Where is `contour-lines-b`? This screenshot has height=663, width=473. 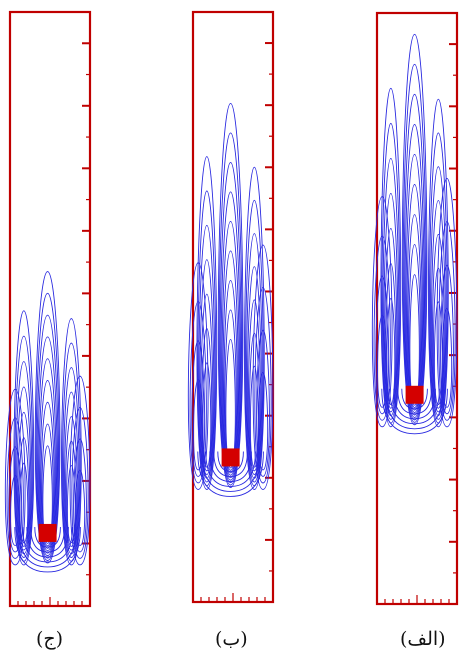 contour-lines-b is located at coordinates (230, 299).